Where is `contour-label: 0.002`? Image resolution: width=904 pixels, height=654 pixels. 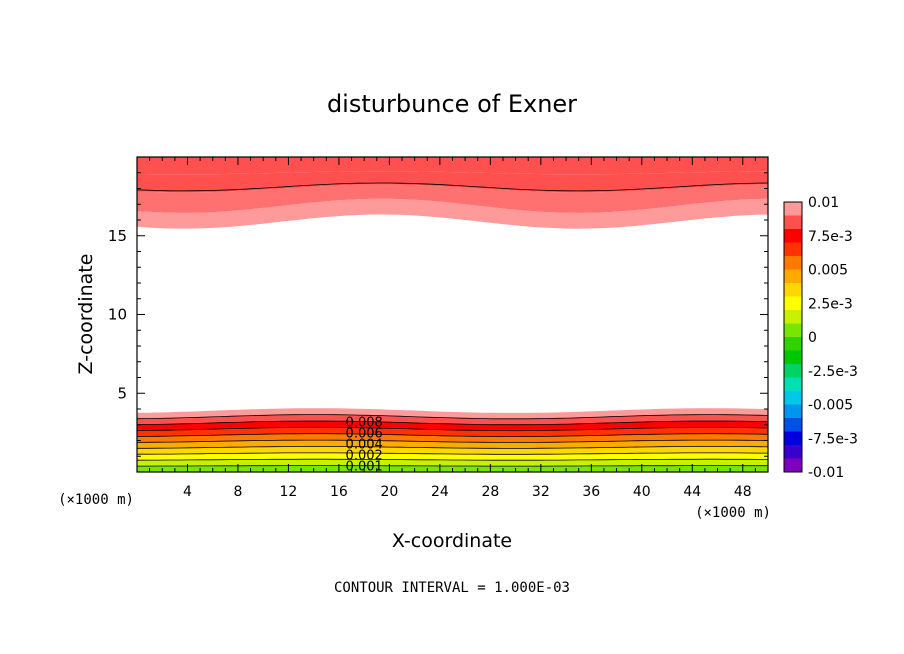
contour-label: 0.002 is located at coordinates (364, 456).